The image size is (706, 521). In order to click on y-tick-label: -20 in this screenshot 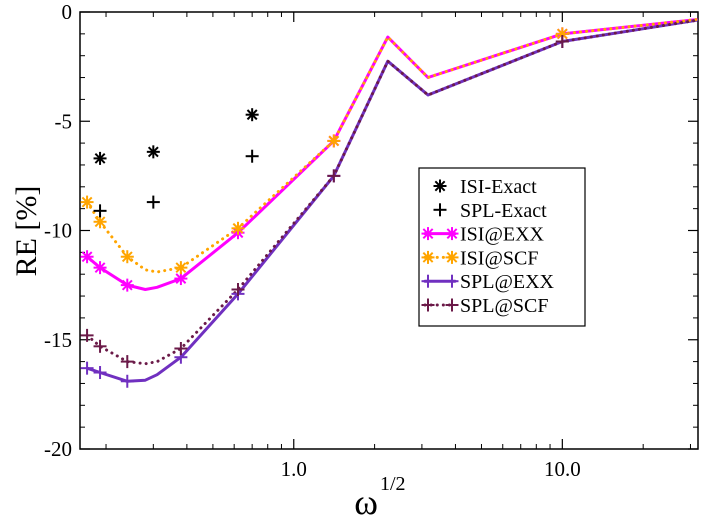, I will do `click(58, 449)`.